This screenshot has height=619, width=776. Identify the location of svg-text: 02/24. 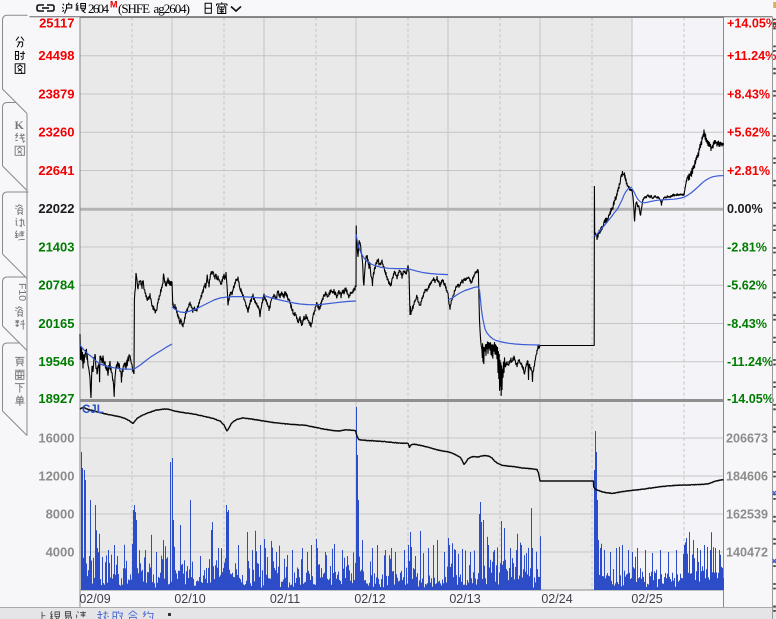
(556, 599).